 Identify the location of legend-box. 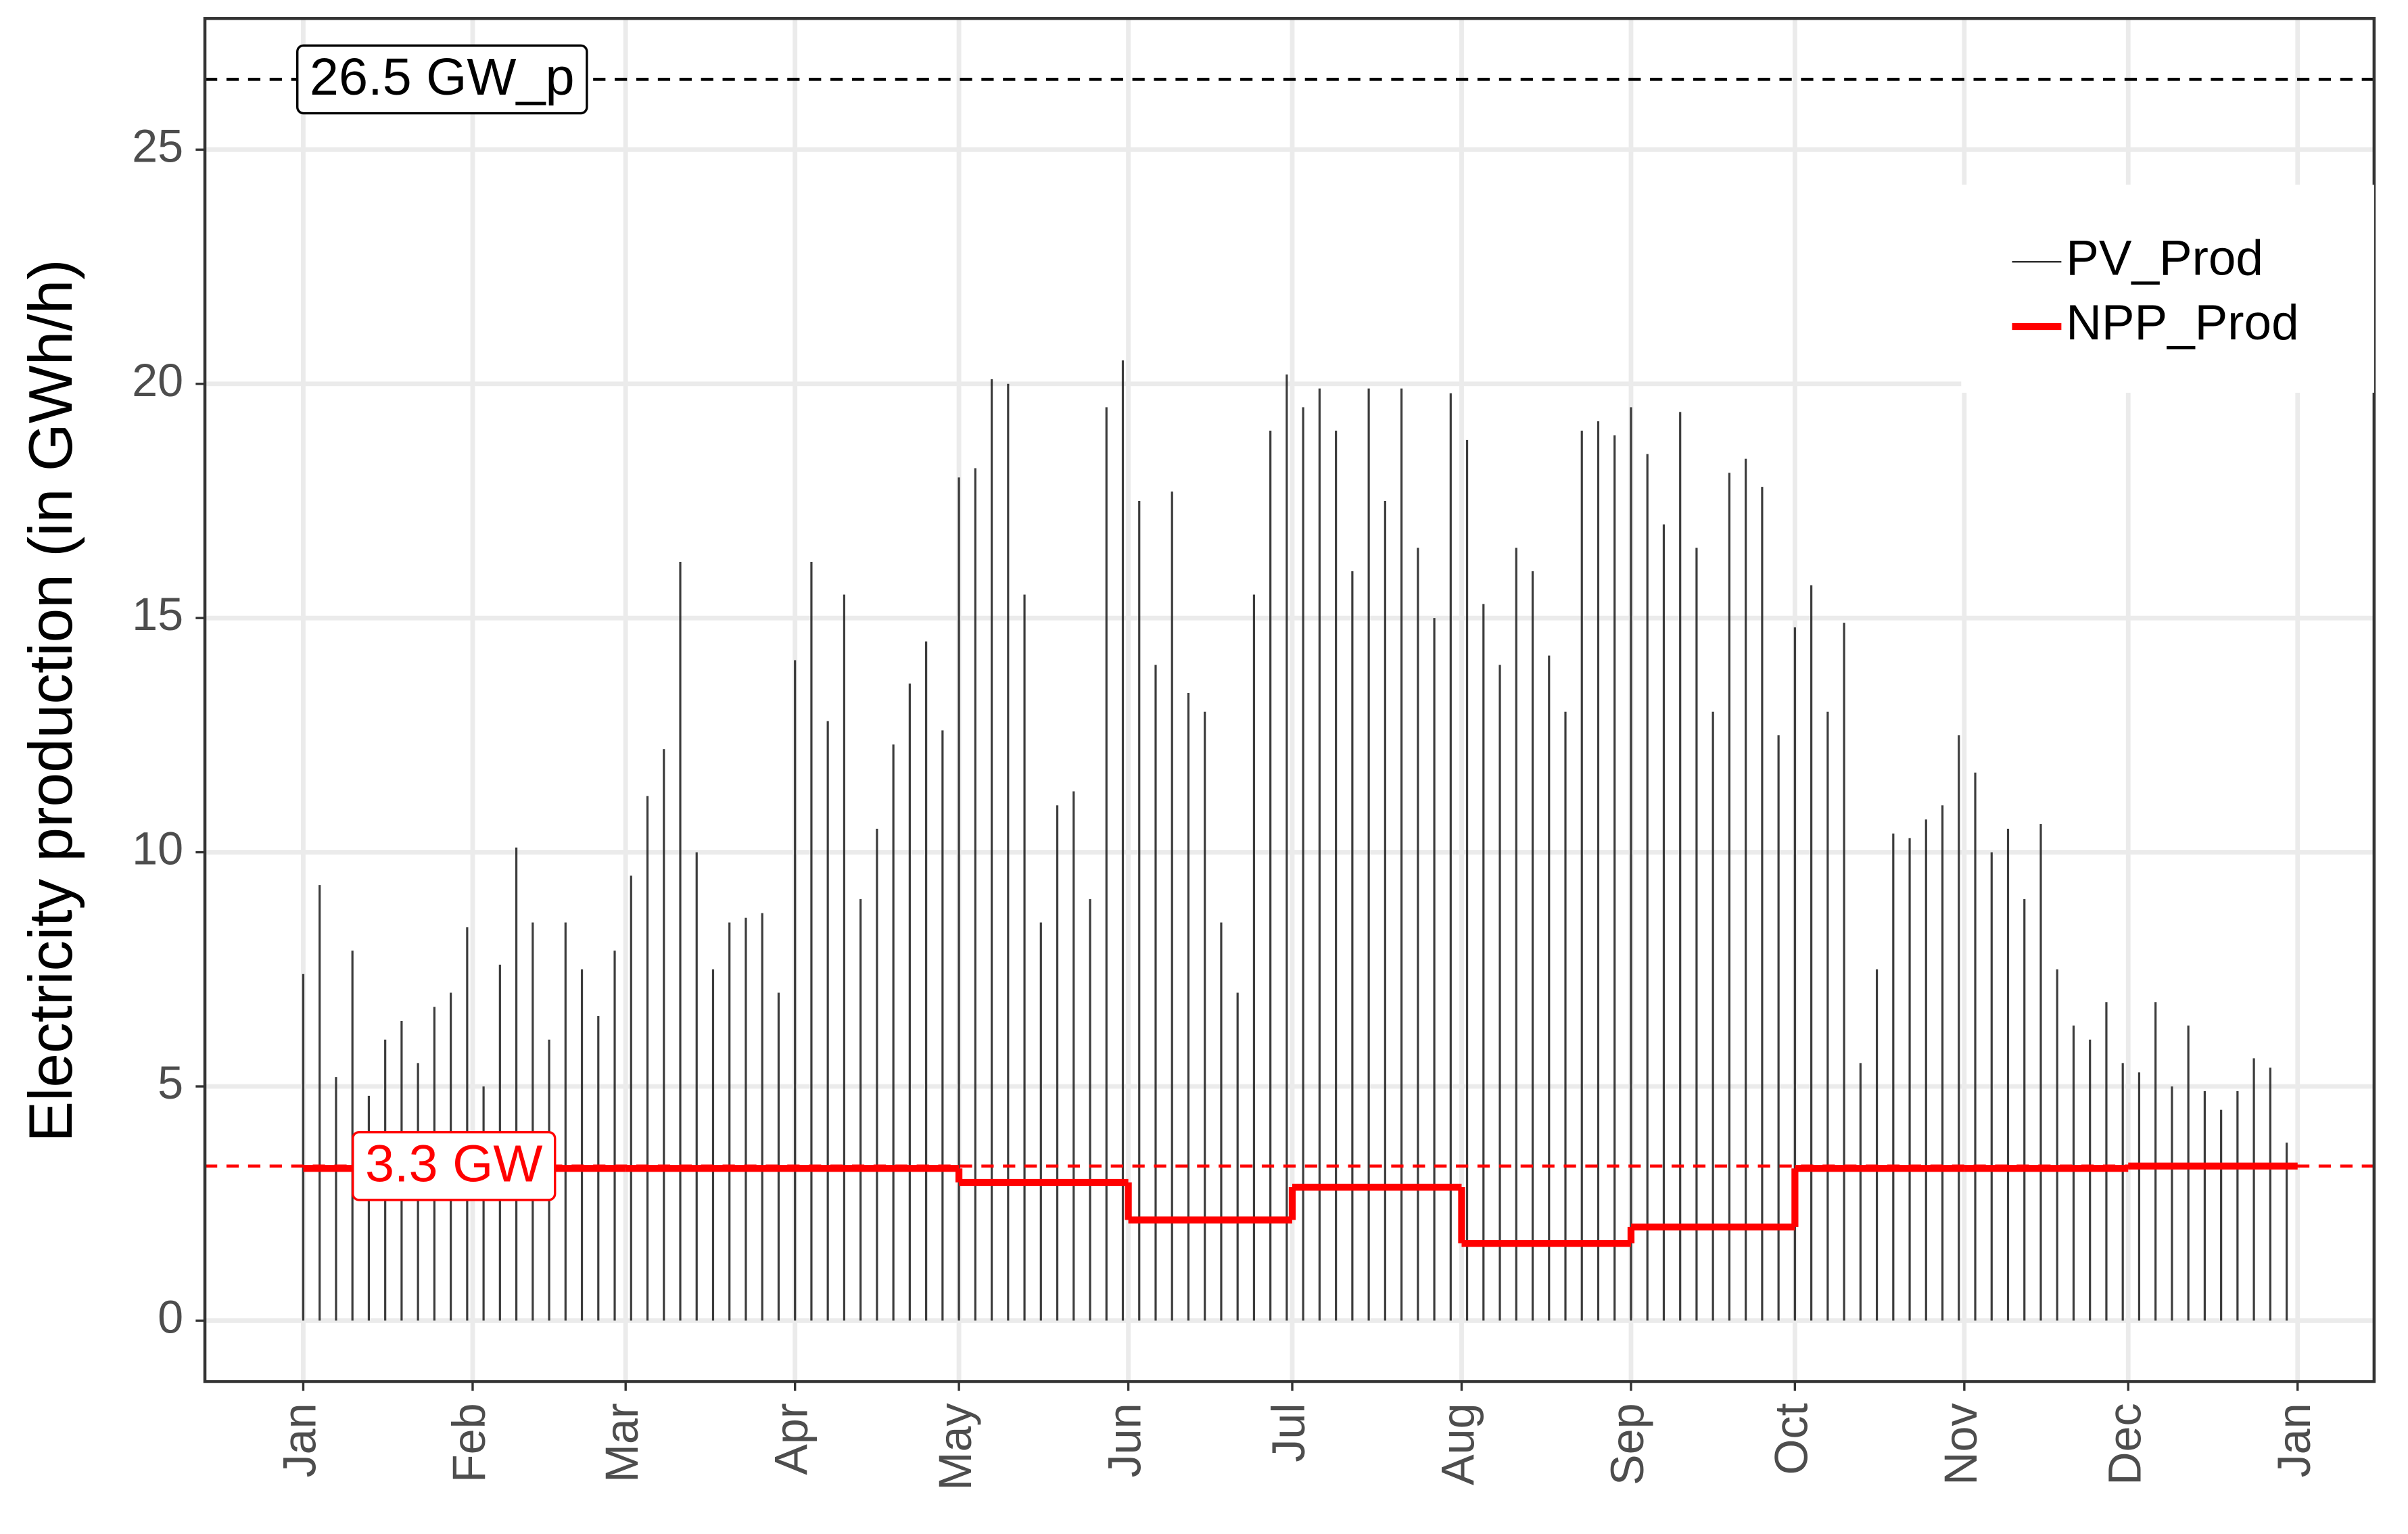
(2167, 289).